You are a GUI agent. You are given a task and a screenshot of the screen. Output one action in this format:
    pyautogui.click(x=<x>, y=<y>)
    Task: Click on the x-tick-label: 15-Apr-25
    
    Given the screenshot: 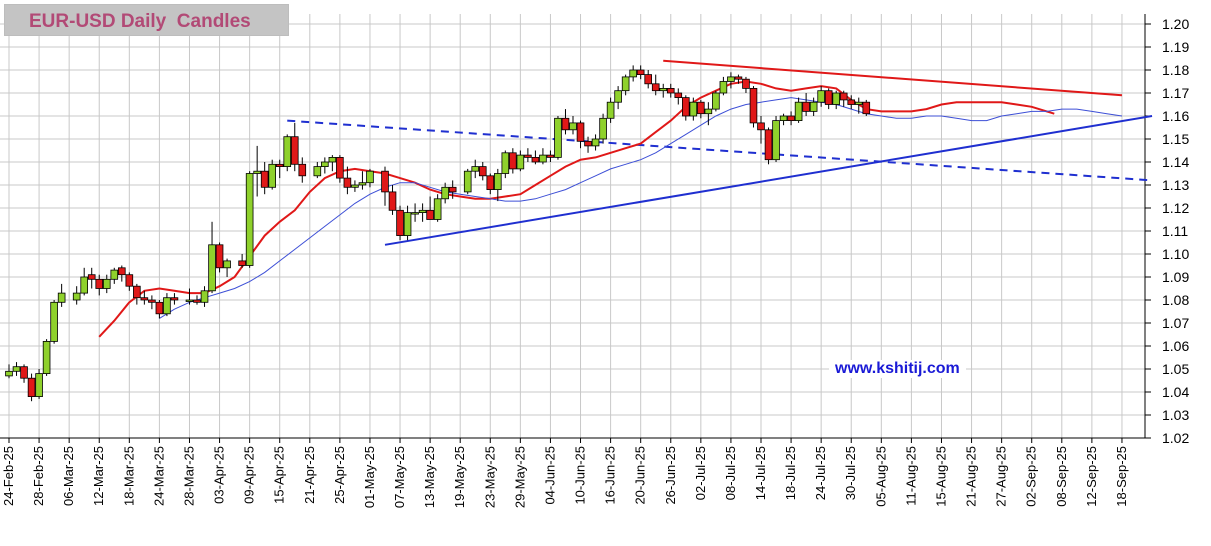 What is the action you would take?
    pyautogui.click(x=279, y=475)
    